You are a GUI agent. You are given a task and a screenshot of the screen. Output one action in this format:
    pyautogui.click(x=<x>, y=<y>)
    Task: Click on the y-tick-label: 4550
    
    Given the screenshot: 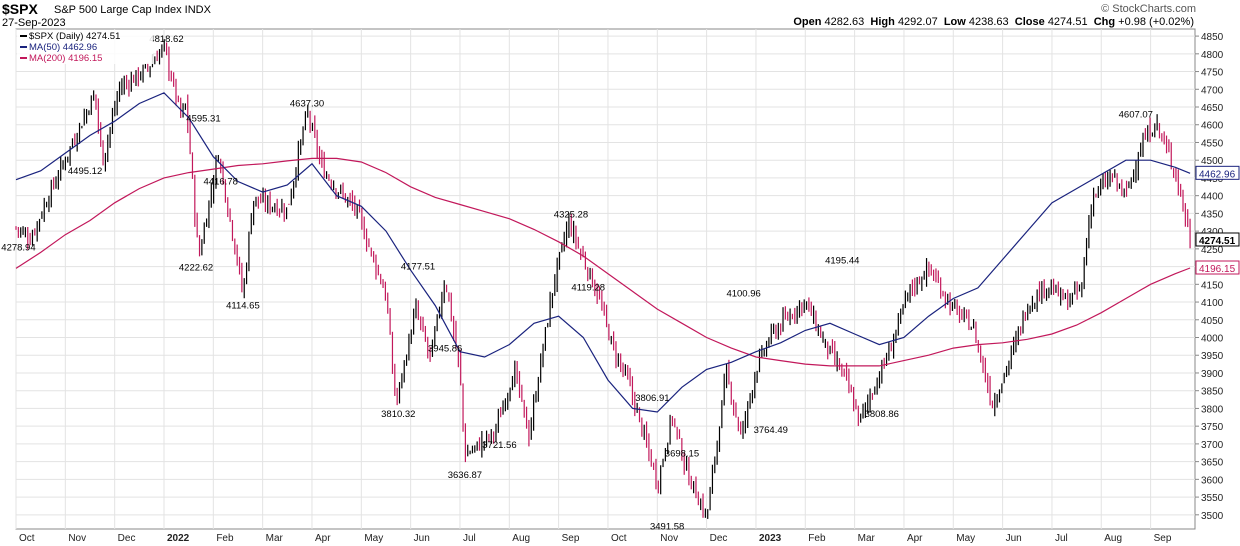 What is the action you would take?
    pyautogui.click(x=1212, y=143)
    